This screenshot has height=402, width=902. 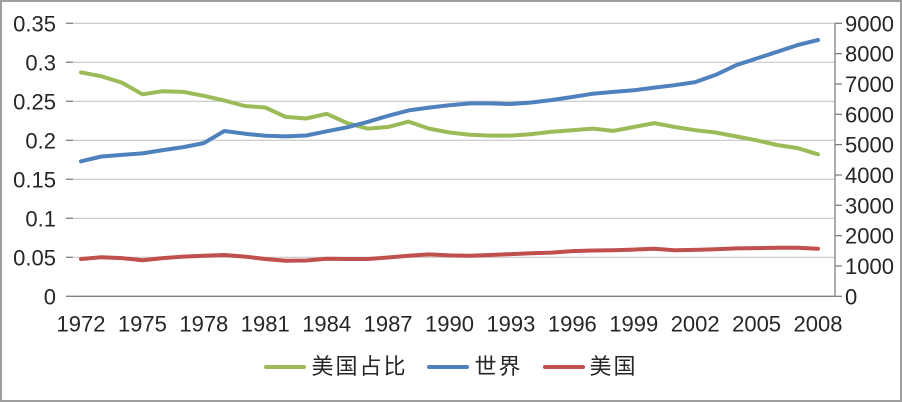 What do you see at coordinates (498, 366) in the screenshot?
I see `legend-label-world: 世界` at bounding box center [498, 366].